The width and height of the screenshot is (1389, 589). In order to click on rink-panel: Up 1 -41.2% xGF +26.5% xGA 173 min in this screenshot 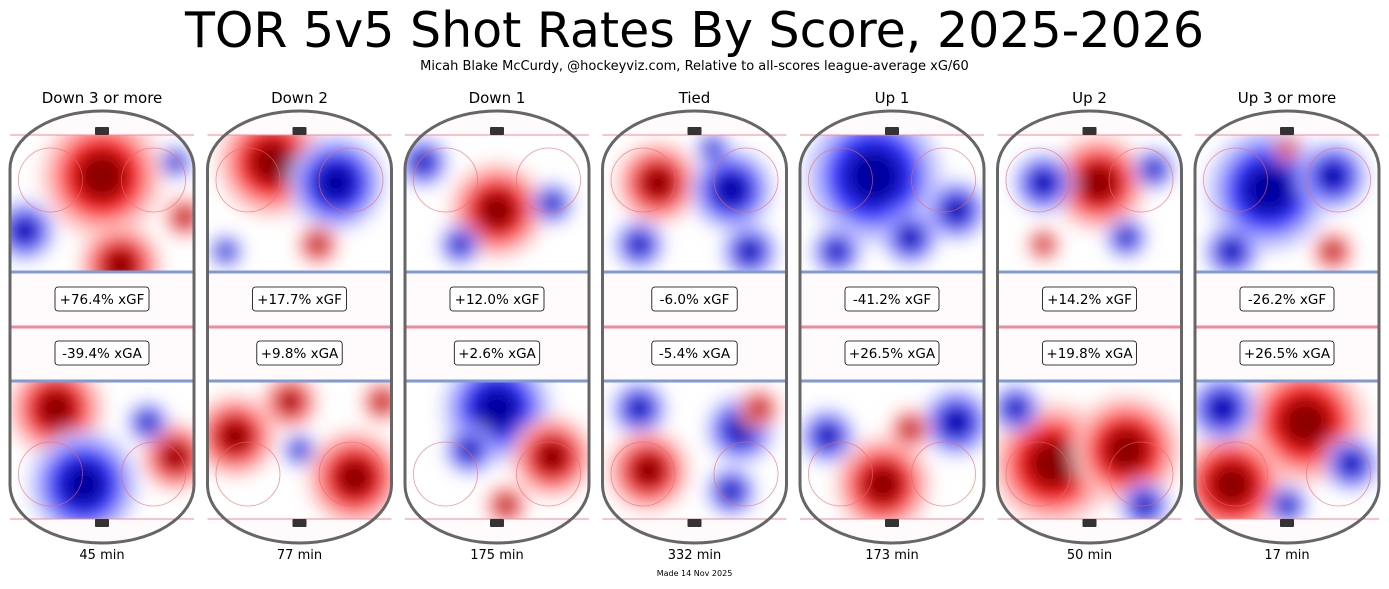, I will do `click(892, 326)`.